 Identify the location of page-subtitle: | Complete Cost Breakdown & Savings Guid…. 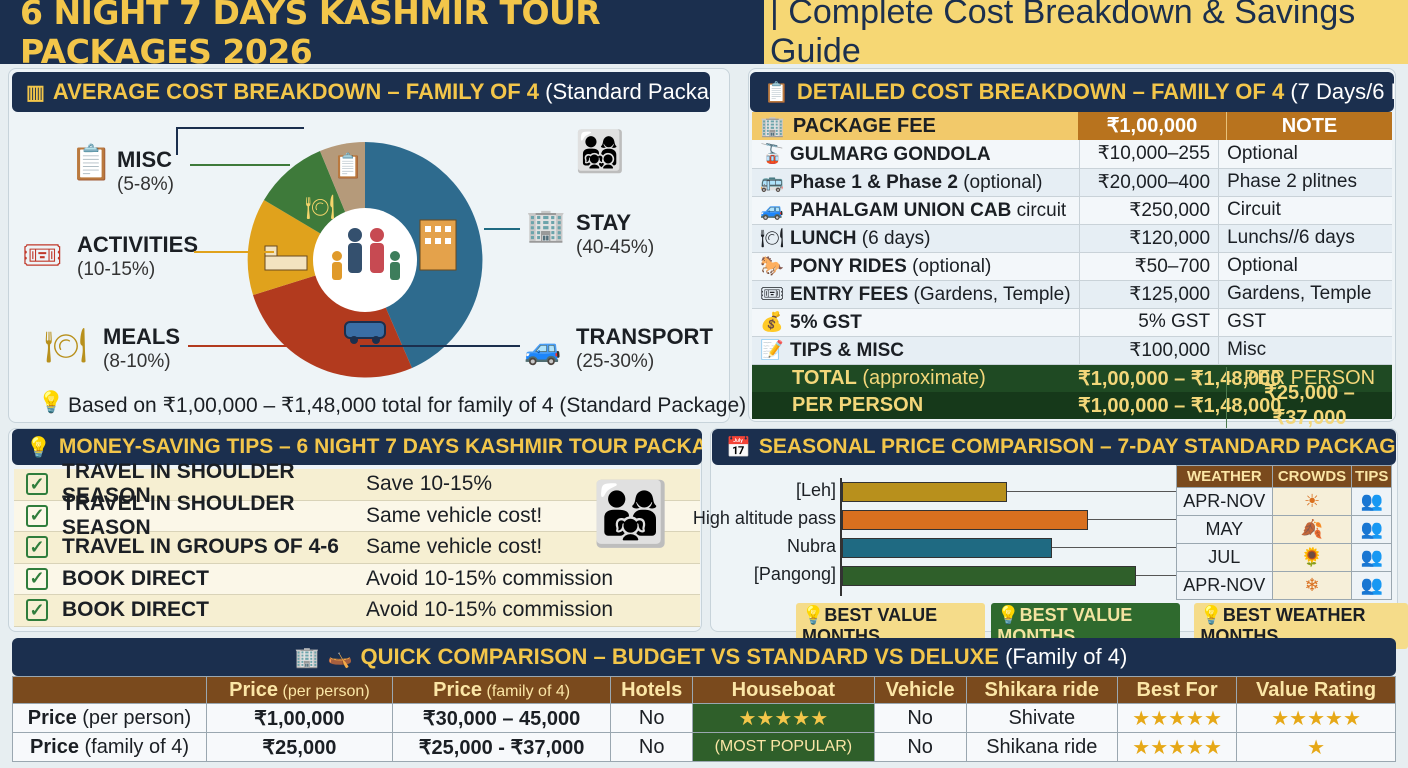
(1083, 35).